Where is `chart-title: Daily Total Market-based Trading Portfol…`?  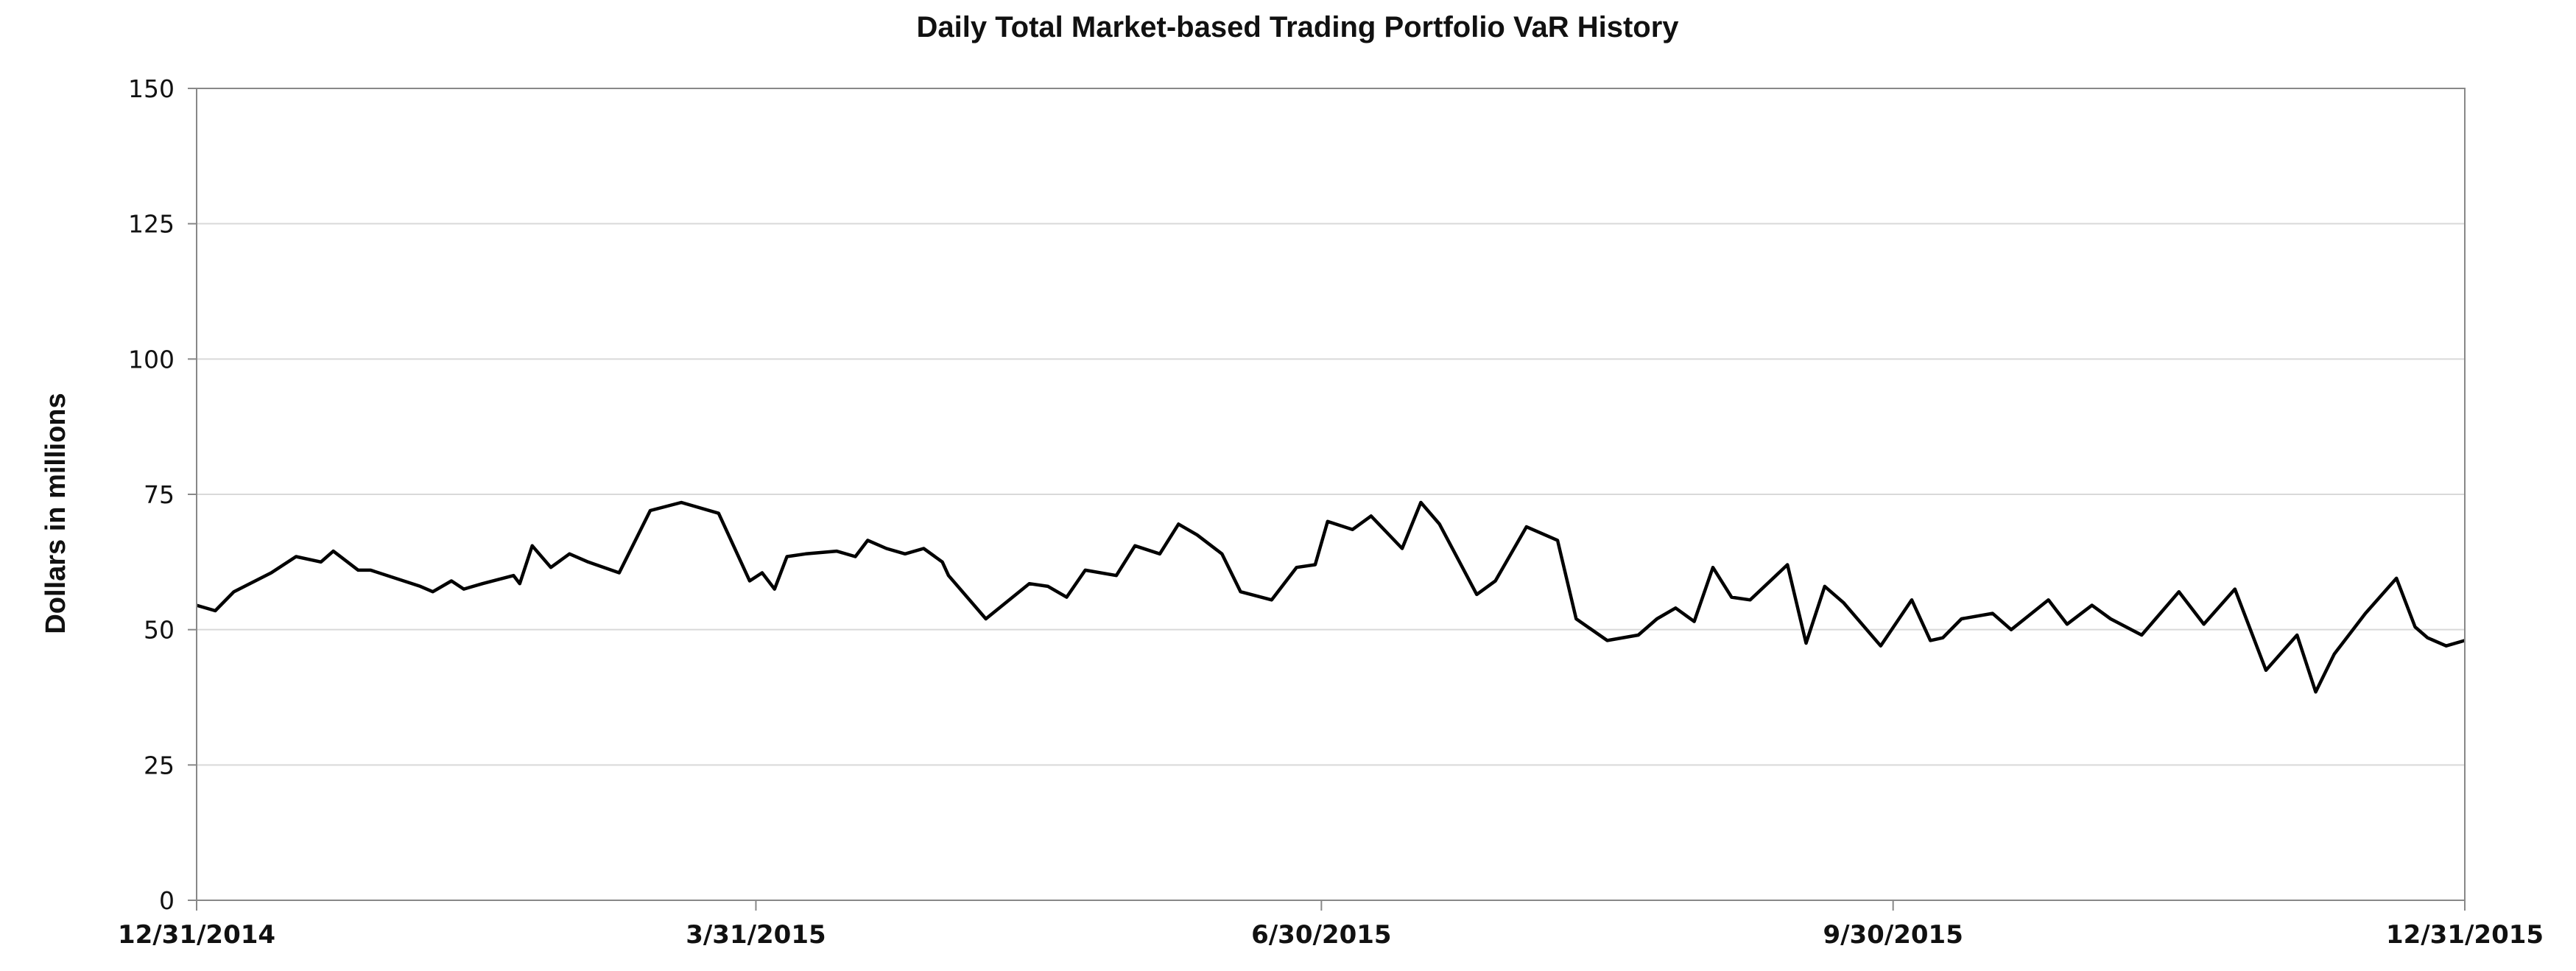 chart-title: Daily Total Market-based Trading Portfol… is located at coordinates (1297, 27).